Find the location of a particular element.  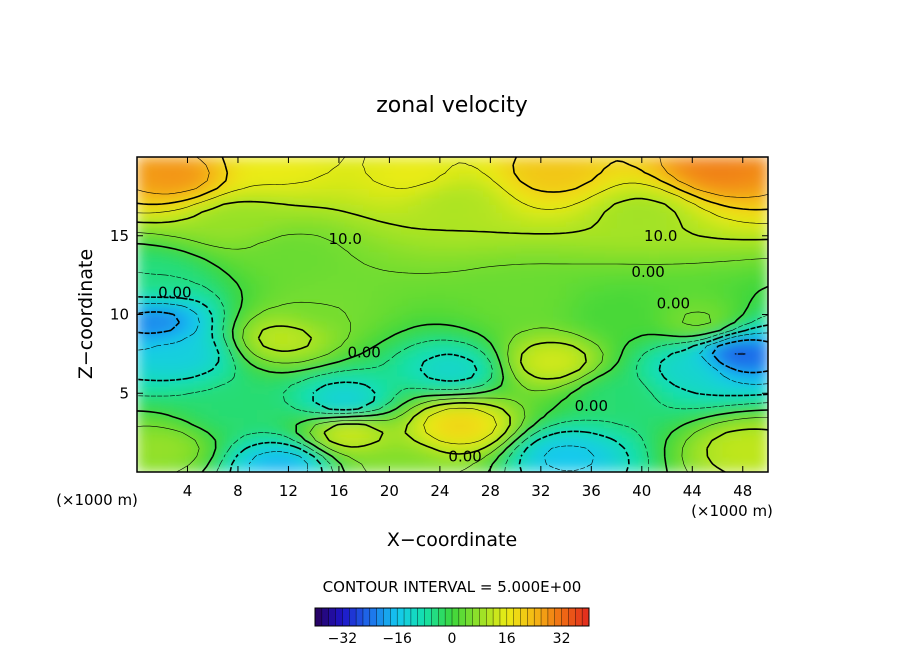

contour-label: 0.00 is located at coordinates (591, 406).